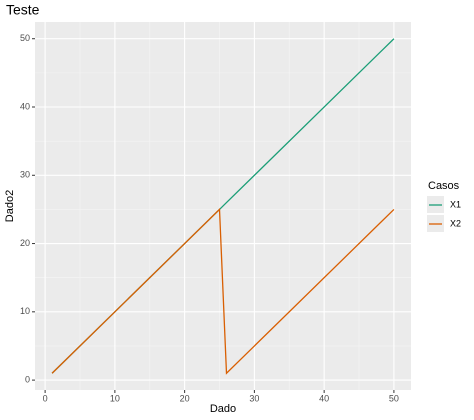 This screenshot has width=474, height=420. What do you see at coordinates (394, 398) in the screenshot?
I see `x-tick-label: 50` at bounding box center [394, 398].